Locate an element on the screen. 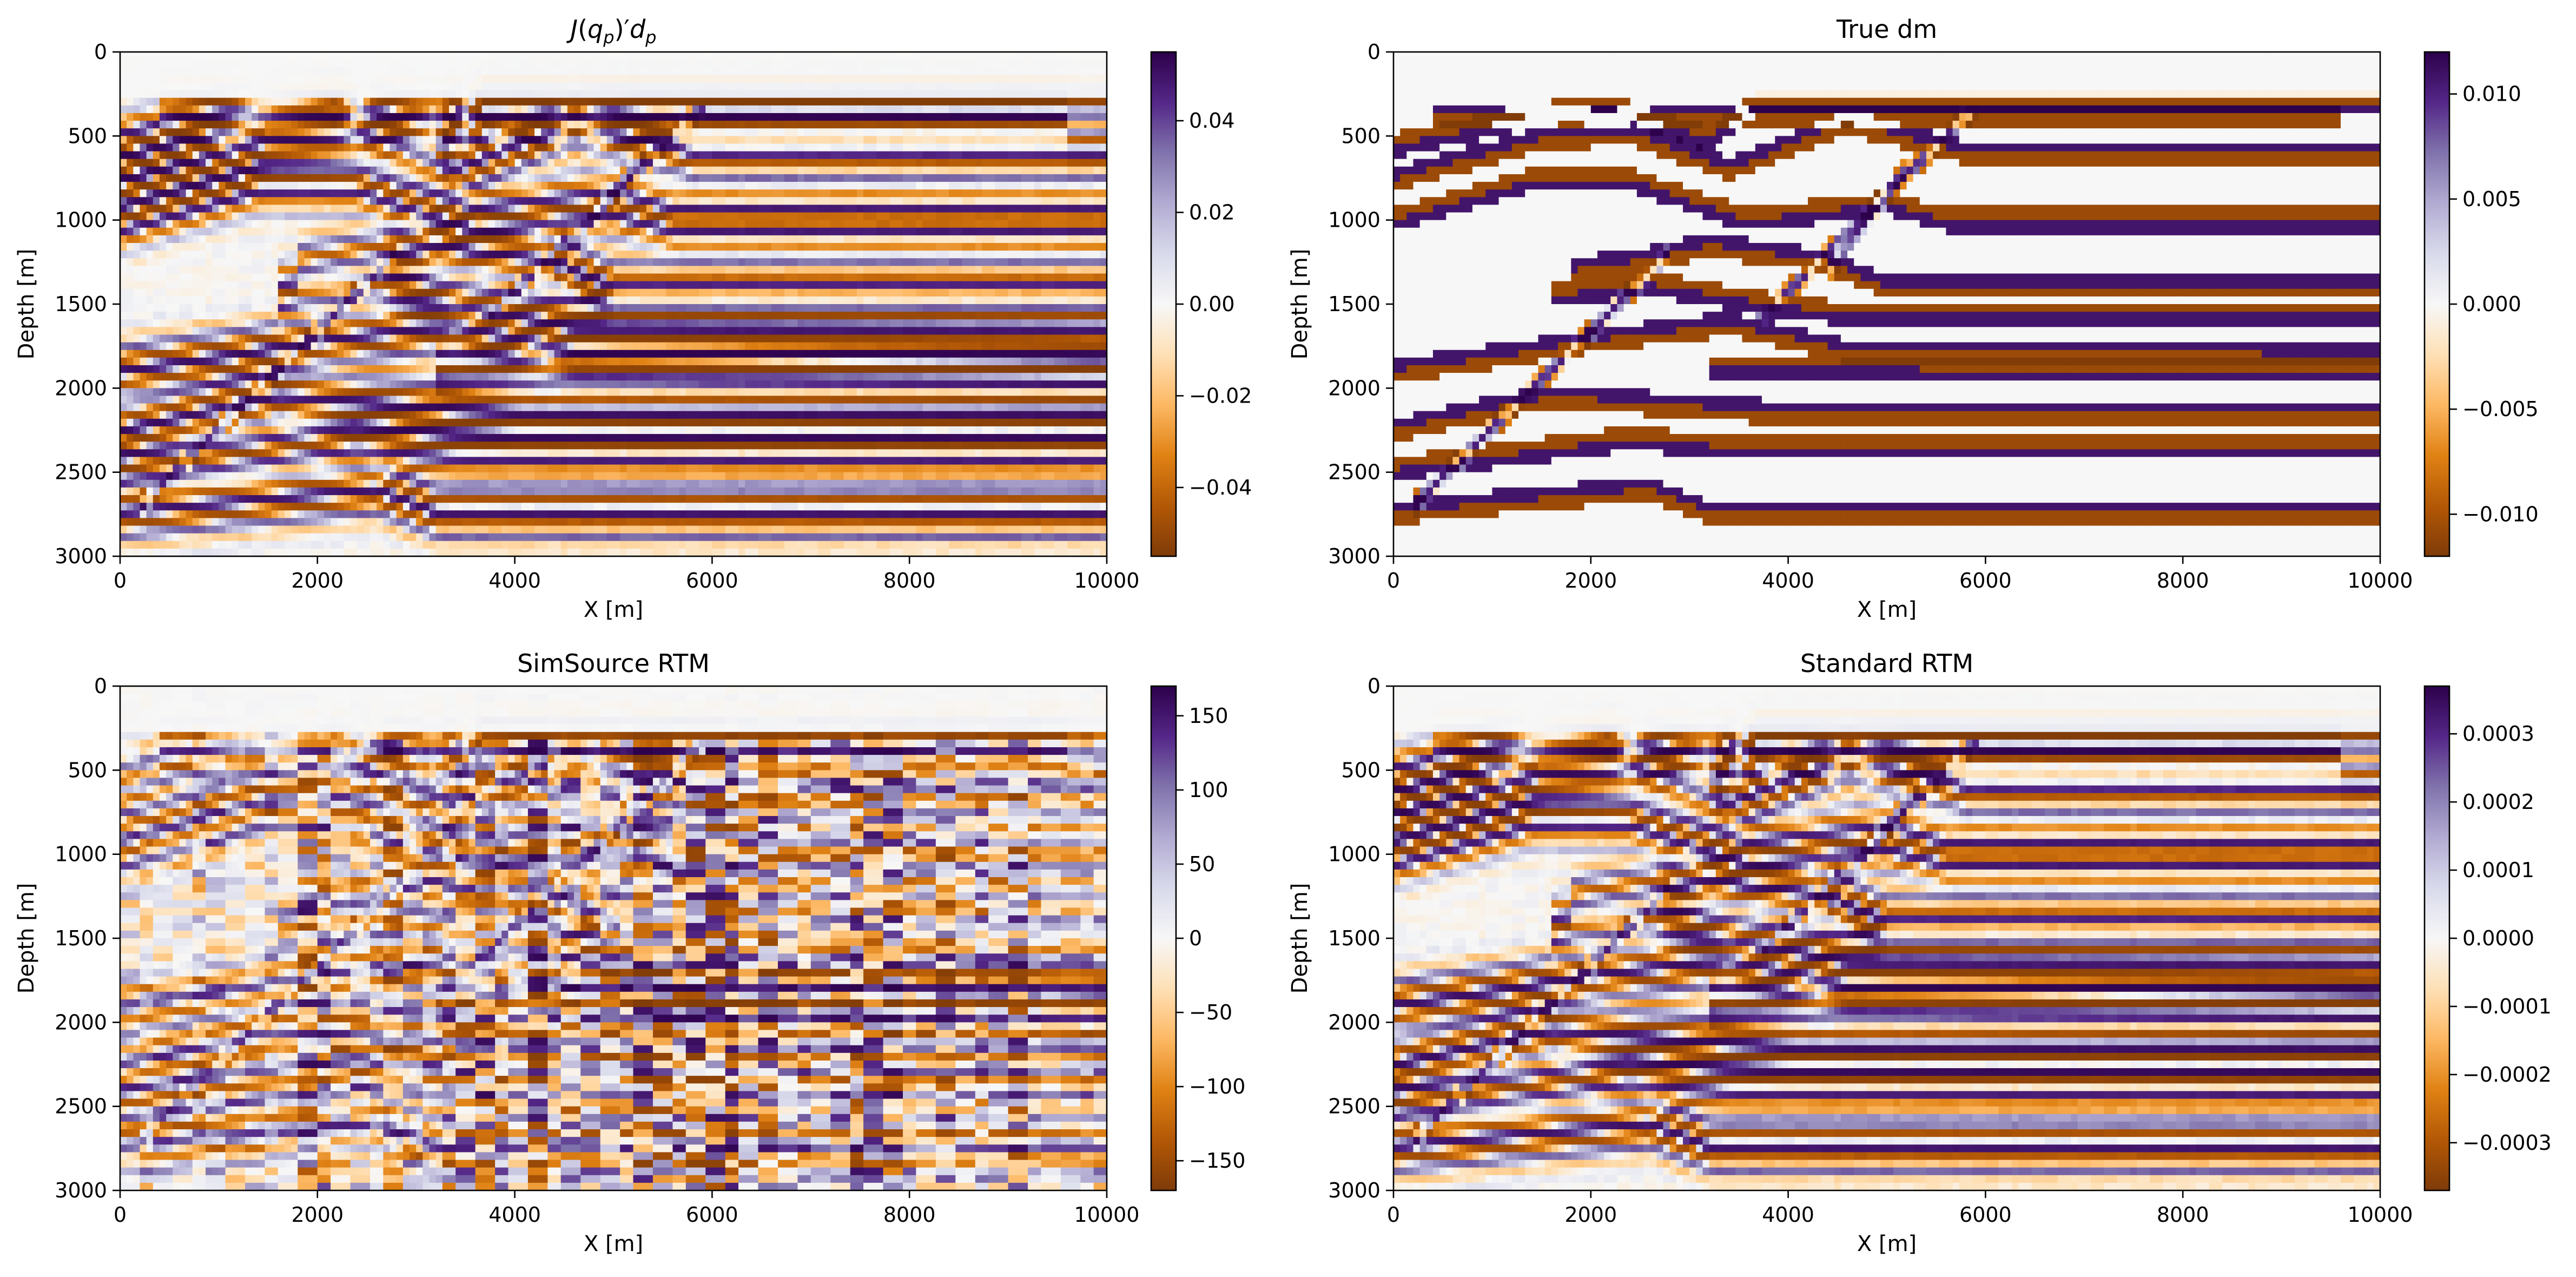 The image size is (2576, 1277). colorbar-tick-label: −0.02 is located at coordinates (1220, 396).